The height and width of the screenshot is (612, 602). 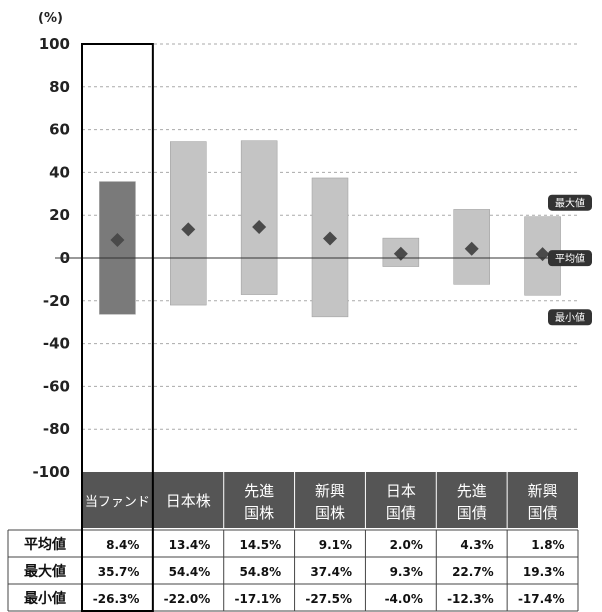 What do you see at coordinates (59, 130) in the screenshot?
I see `y-tick-label: 60` at bounding box center [59, 130].